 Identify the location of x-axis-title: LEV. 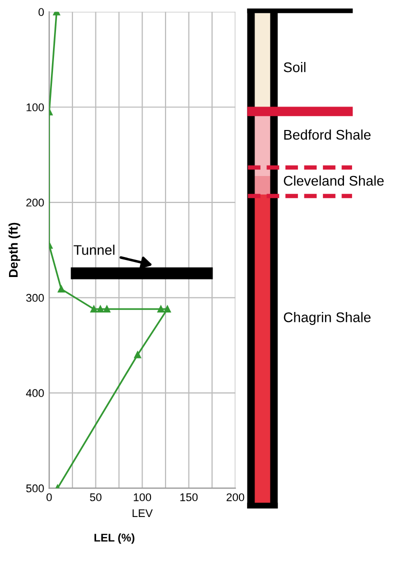
(142, 513).